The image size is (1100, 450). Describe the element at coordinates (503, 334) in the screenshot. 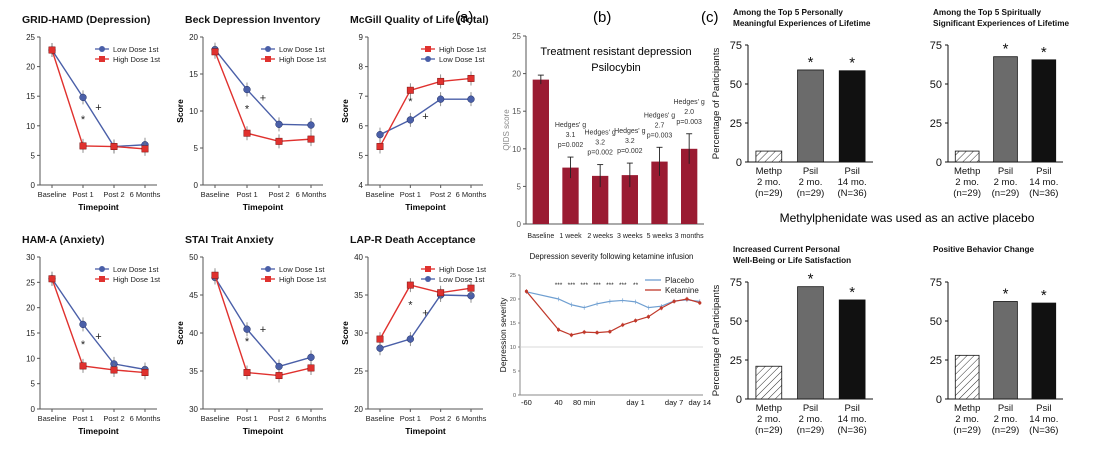

I see `y-axis-label: Depression severity` at that location.